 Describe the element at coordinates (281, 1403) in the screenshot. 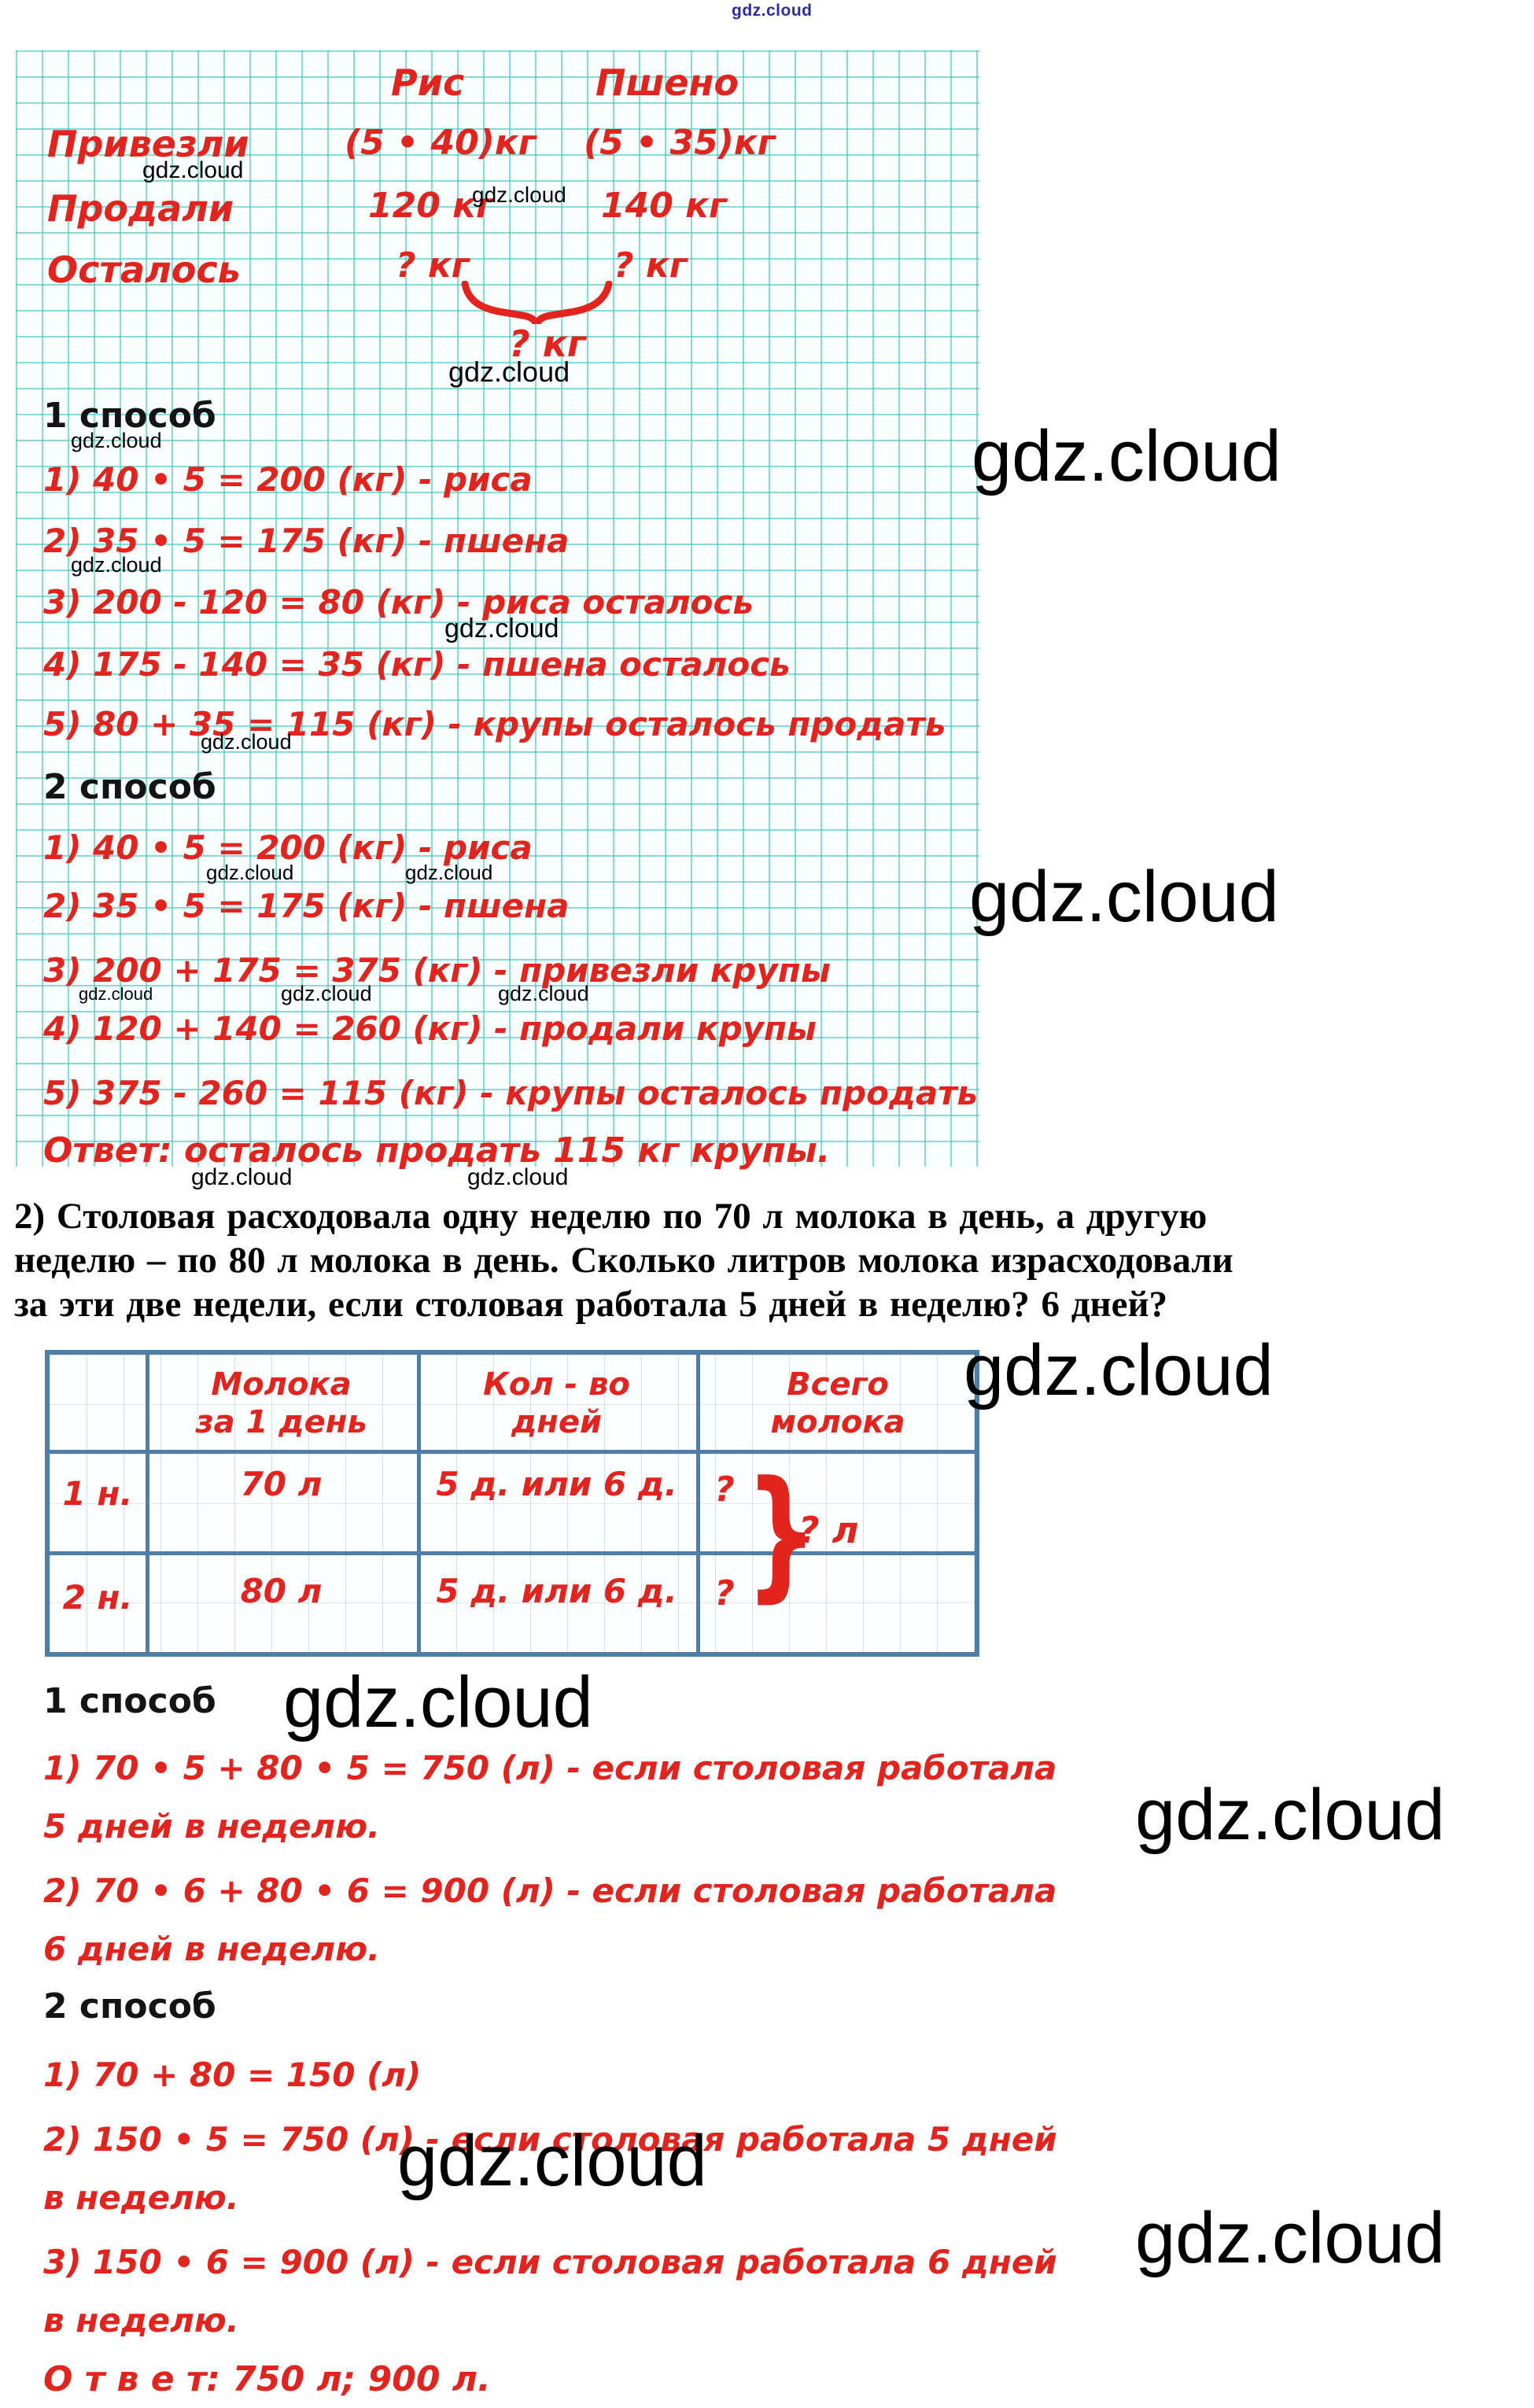

I see `table2-header: Молока за 1 день` at that location.